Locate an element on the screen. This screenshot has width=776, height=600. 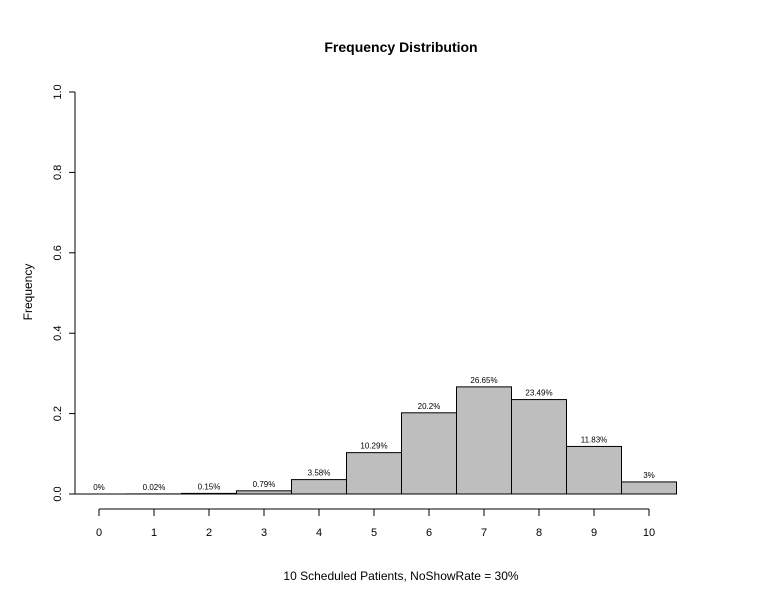
bars is located at coordinates (374, 440).